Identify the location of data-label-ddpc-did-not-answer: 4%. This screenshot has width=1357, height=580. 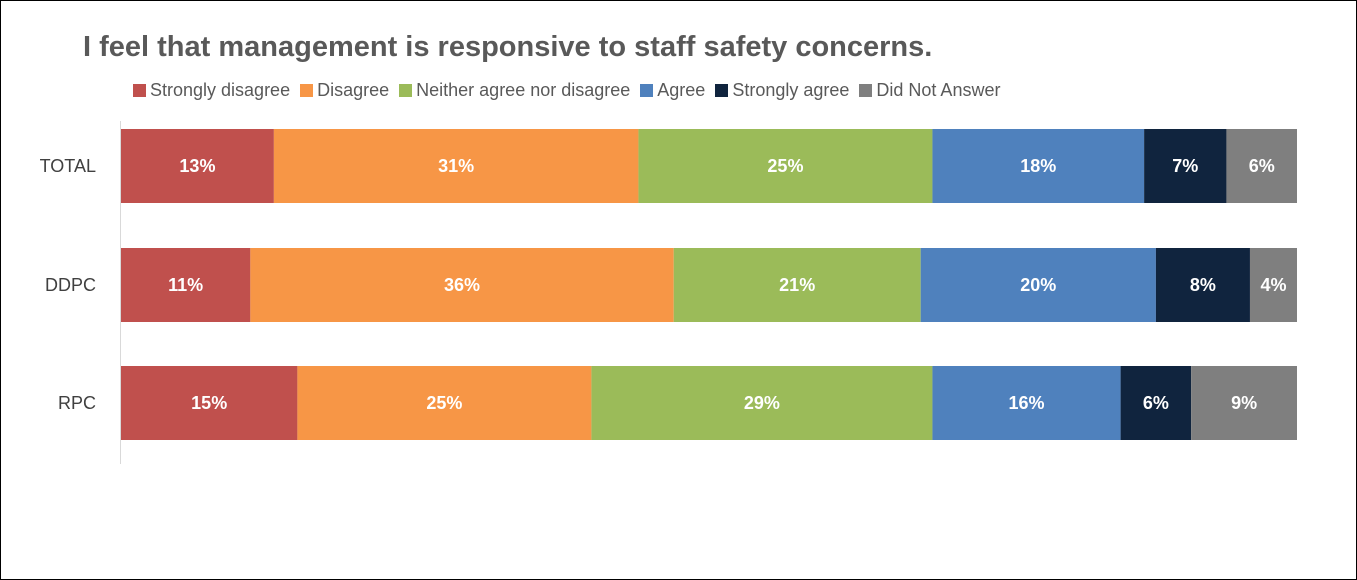
(1273, 285).